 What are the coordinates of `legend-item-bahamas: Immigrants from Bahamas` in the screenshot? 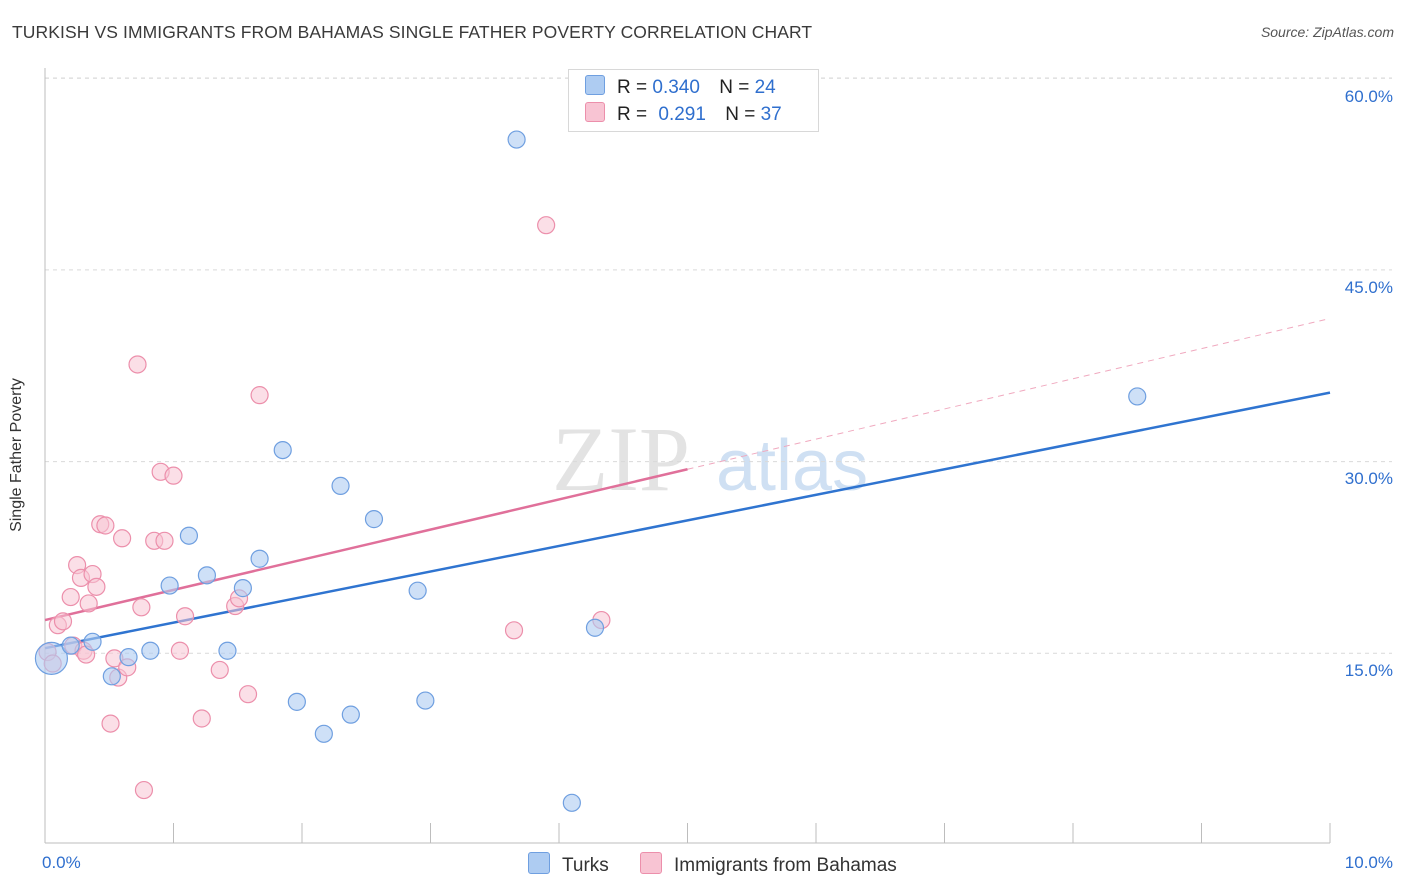 It's located at (768, 864).